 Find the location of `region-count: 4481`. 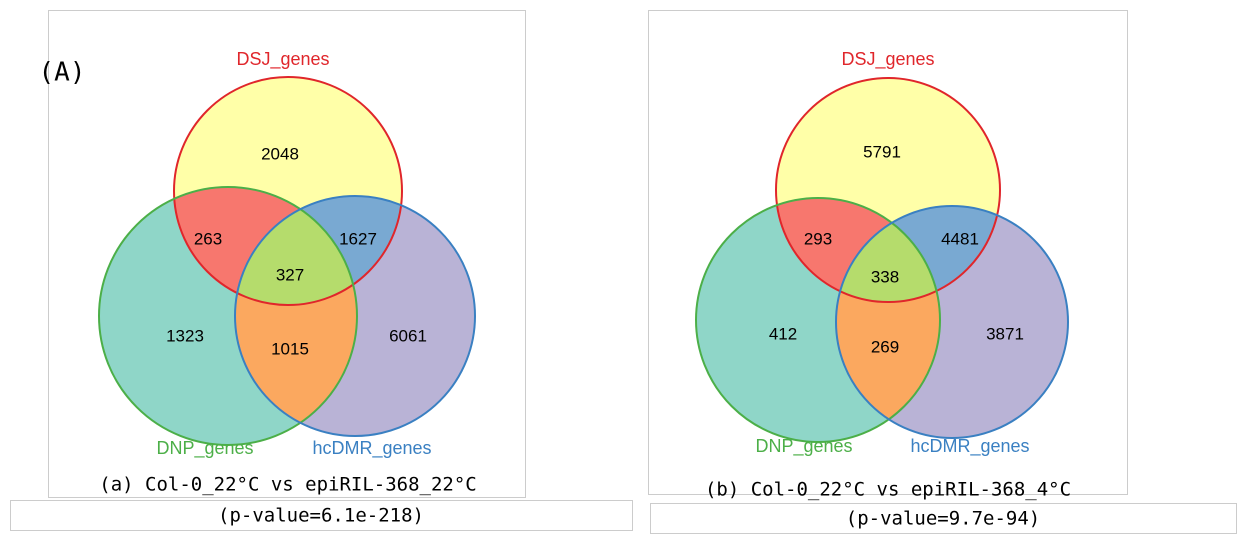

region-count: 4481 is located at coordinates (960, 238).